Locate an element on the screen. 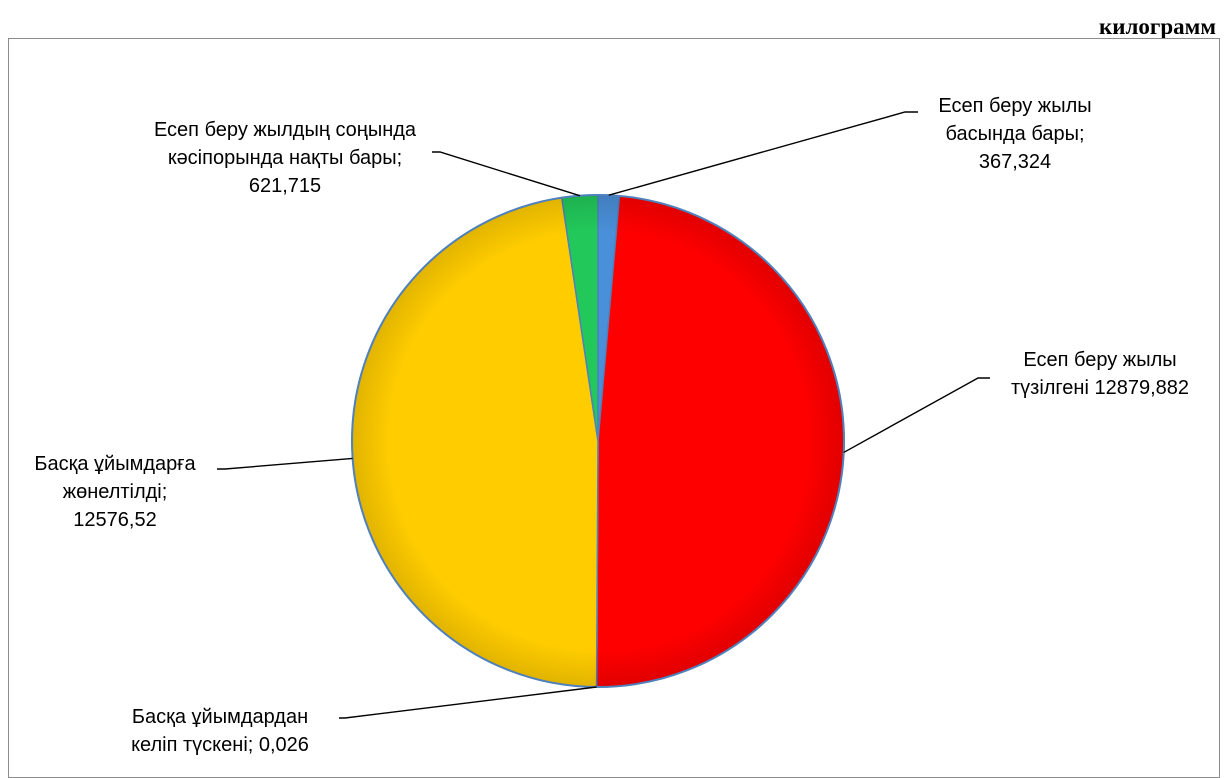 The width and height of the screenshot is (1224, 778). label-received: Басқа ұйымдардан келіп түскені; 0,026 is located at coordinates (220, 731).